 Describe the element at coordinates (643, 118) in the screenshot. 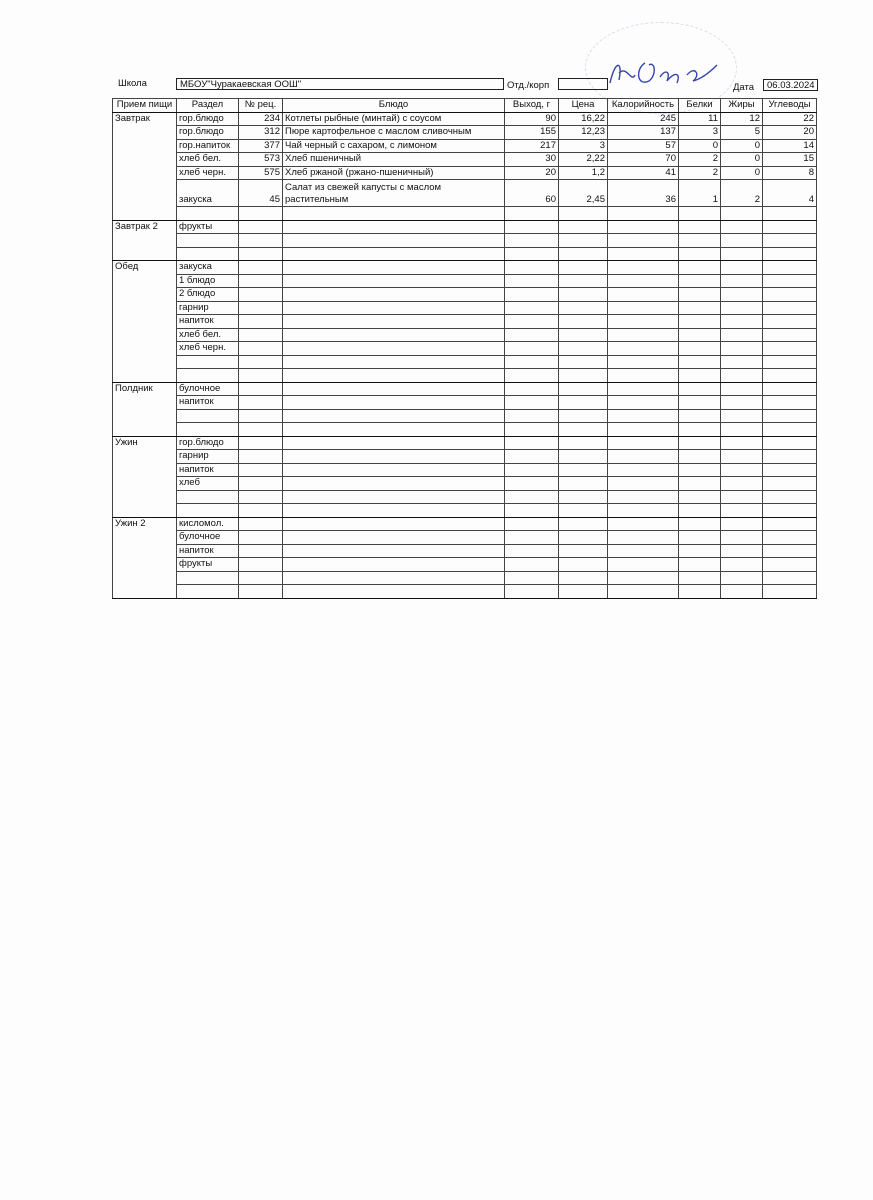

I see `table-cell: 245` at that location.